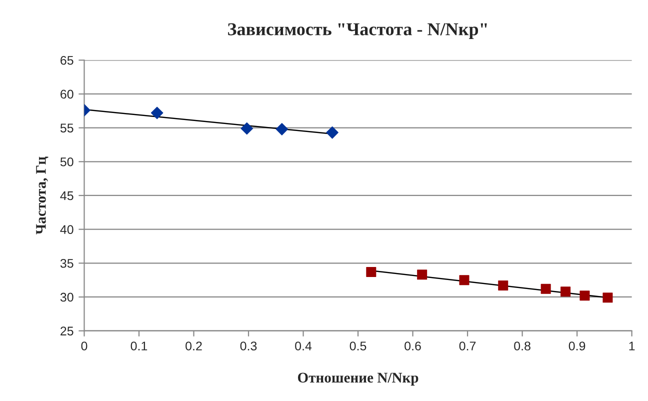 This screenshot has width=648, height=401. Describe the element at coordinates (67, 94) in the screenshot. I see `y-tick-label: 60` at that location.